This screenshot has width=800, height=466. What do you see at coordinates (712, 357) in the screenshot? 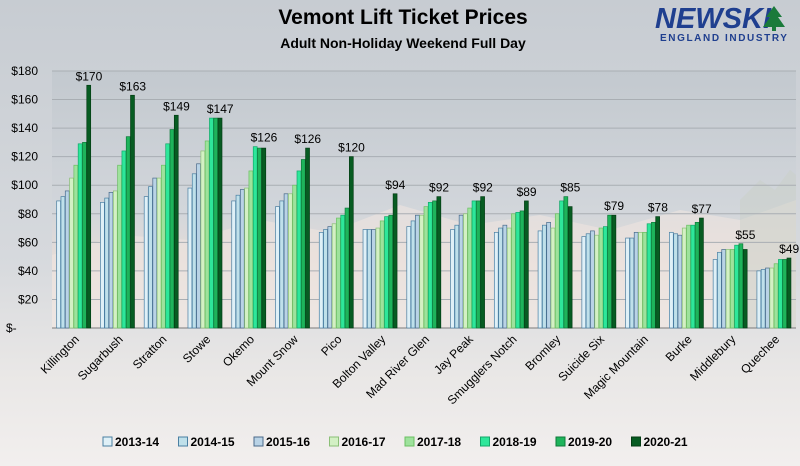
I see `x-tick-label: Middlebury` at bounding box center [712, 357].